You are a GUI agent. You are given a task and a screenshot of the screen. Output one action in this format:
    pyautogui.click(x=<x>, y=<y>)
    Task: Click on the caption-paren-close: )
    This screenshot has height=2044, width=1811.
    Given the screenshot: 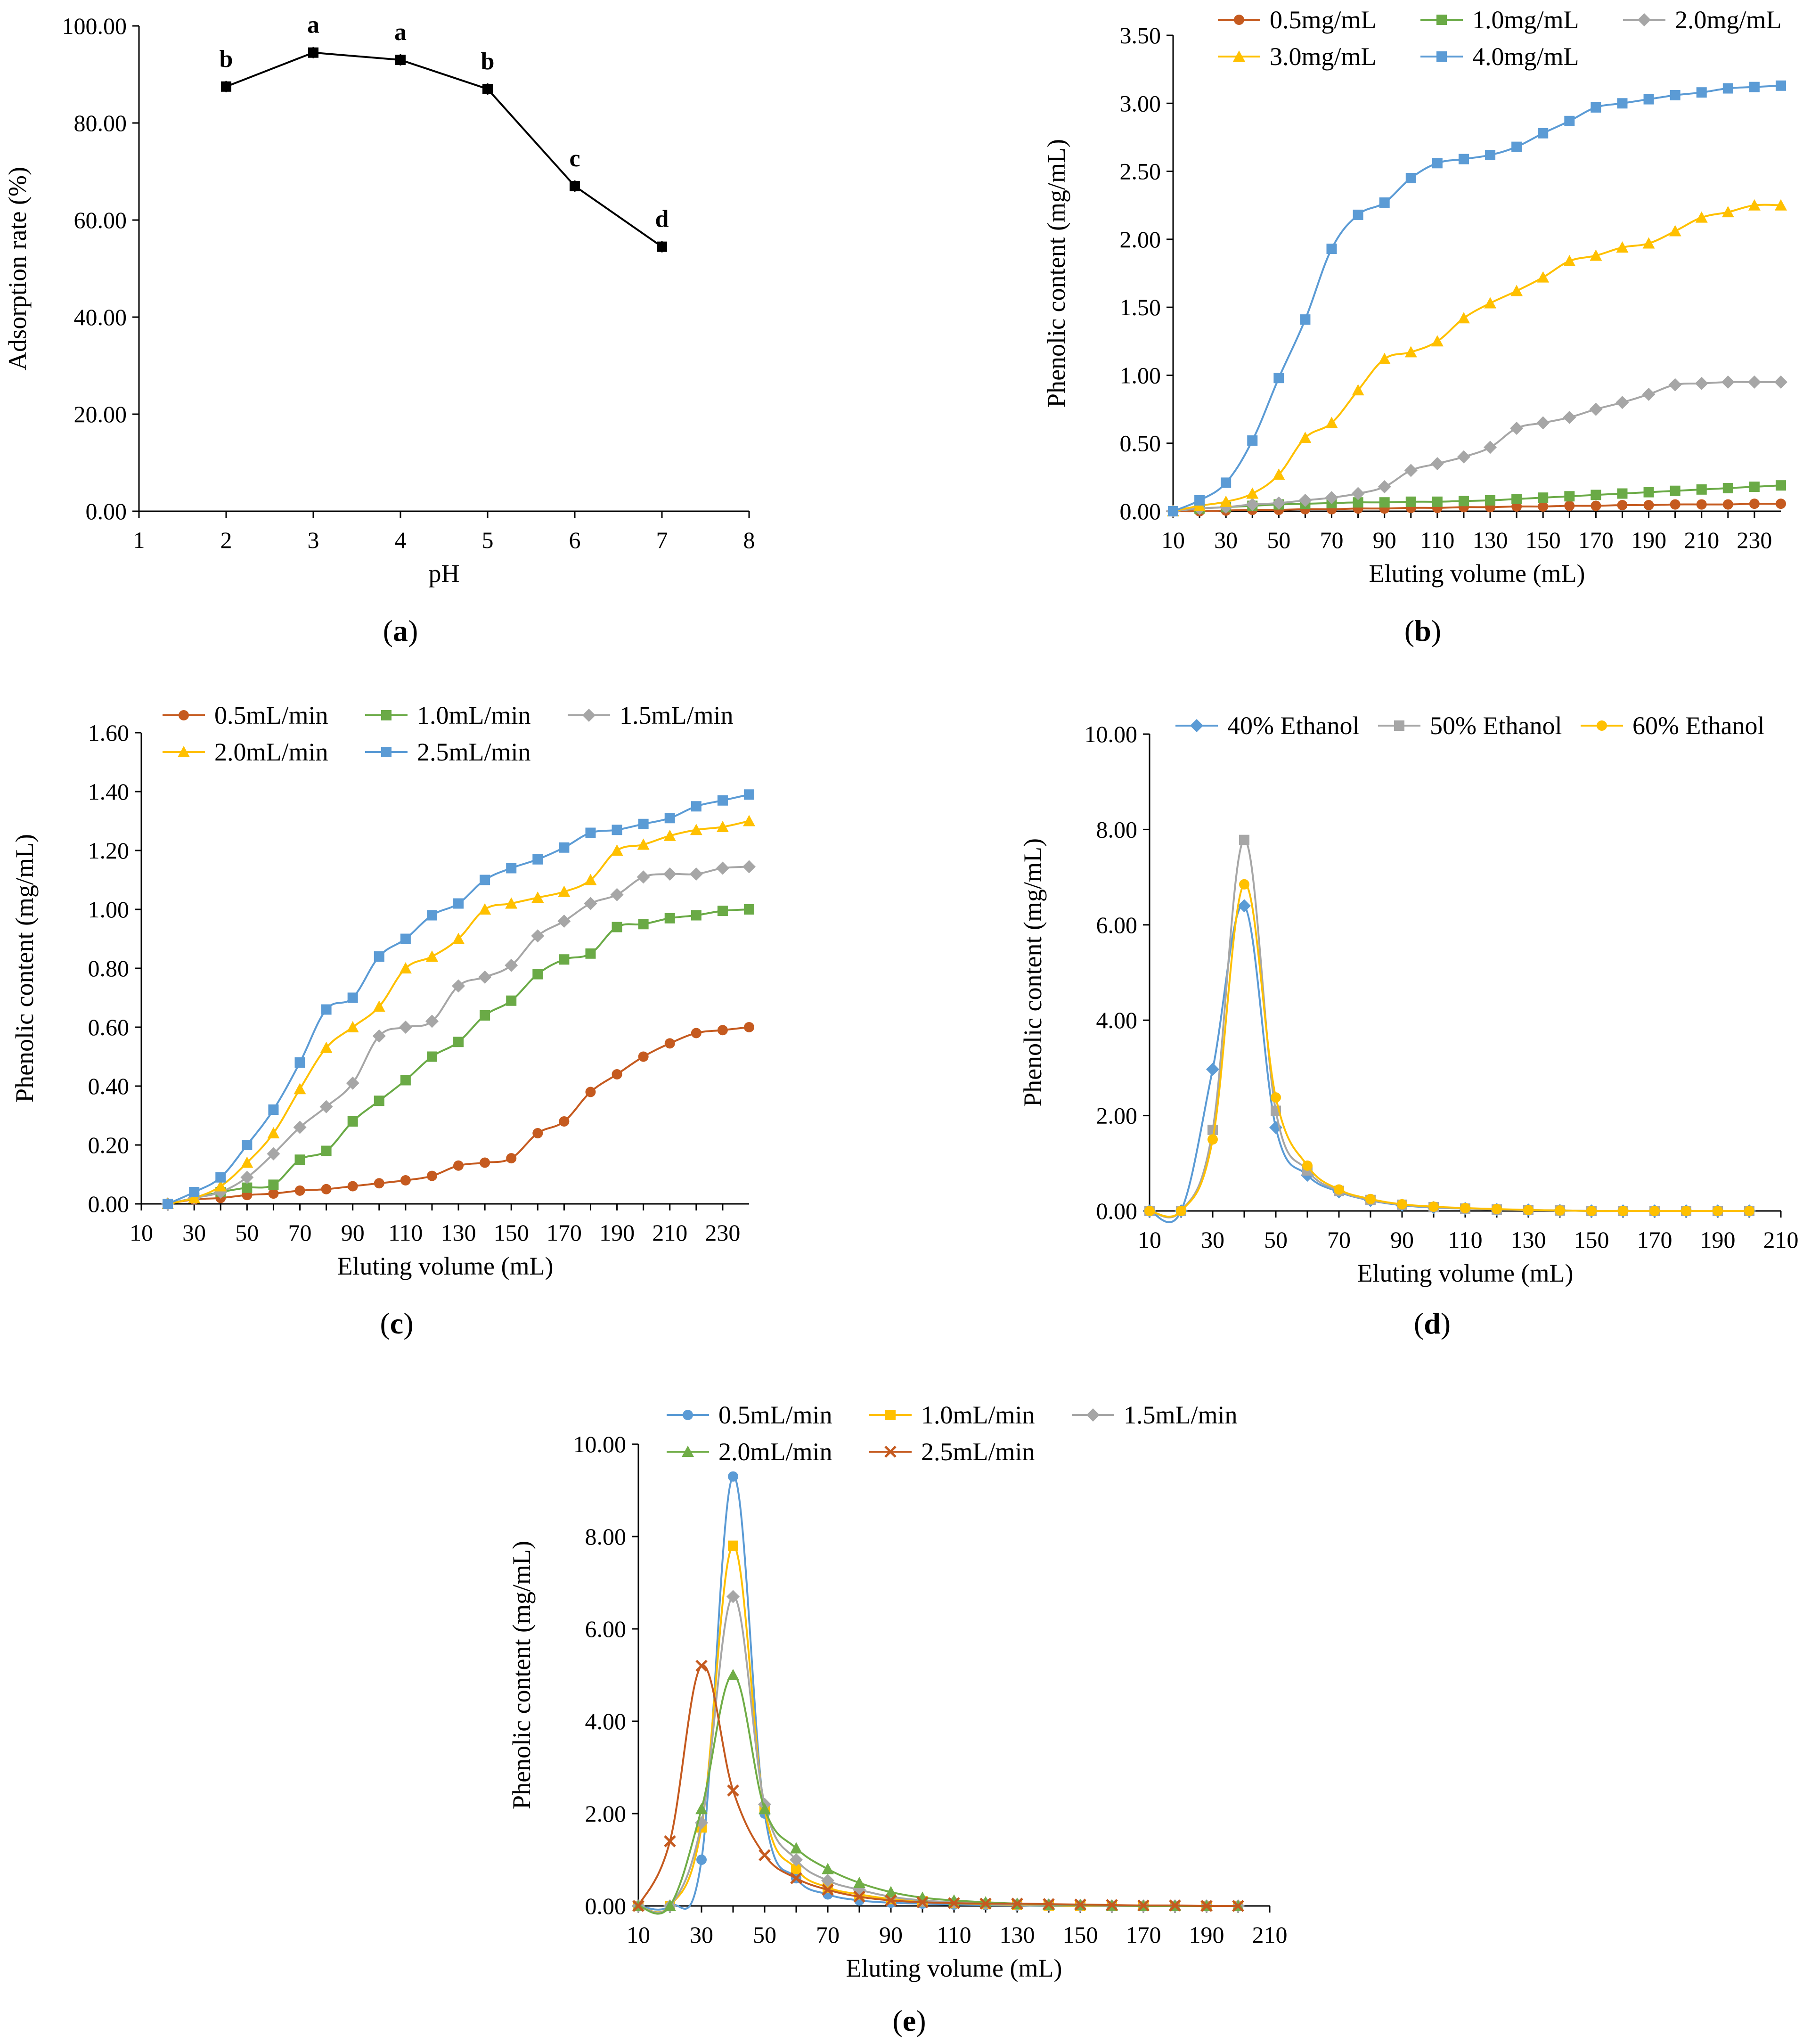 What is the action you would take?
    pyautogui.click(x=1446, y=1323)
    